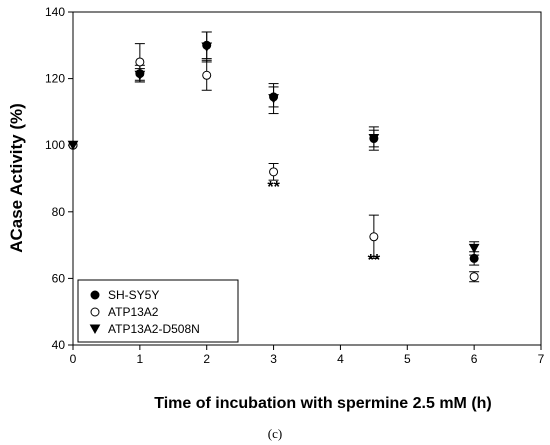 This screenshot has height=445, width=550. I want to click on y-axis-title: ACase Activity (%), so click(16, 178).